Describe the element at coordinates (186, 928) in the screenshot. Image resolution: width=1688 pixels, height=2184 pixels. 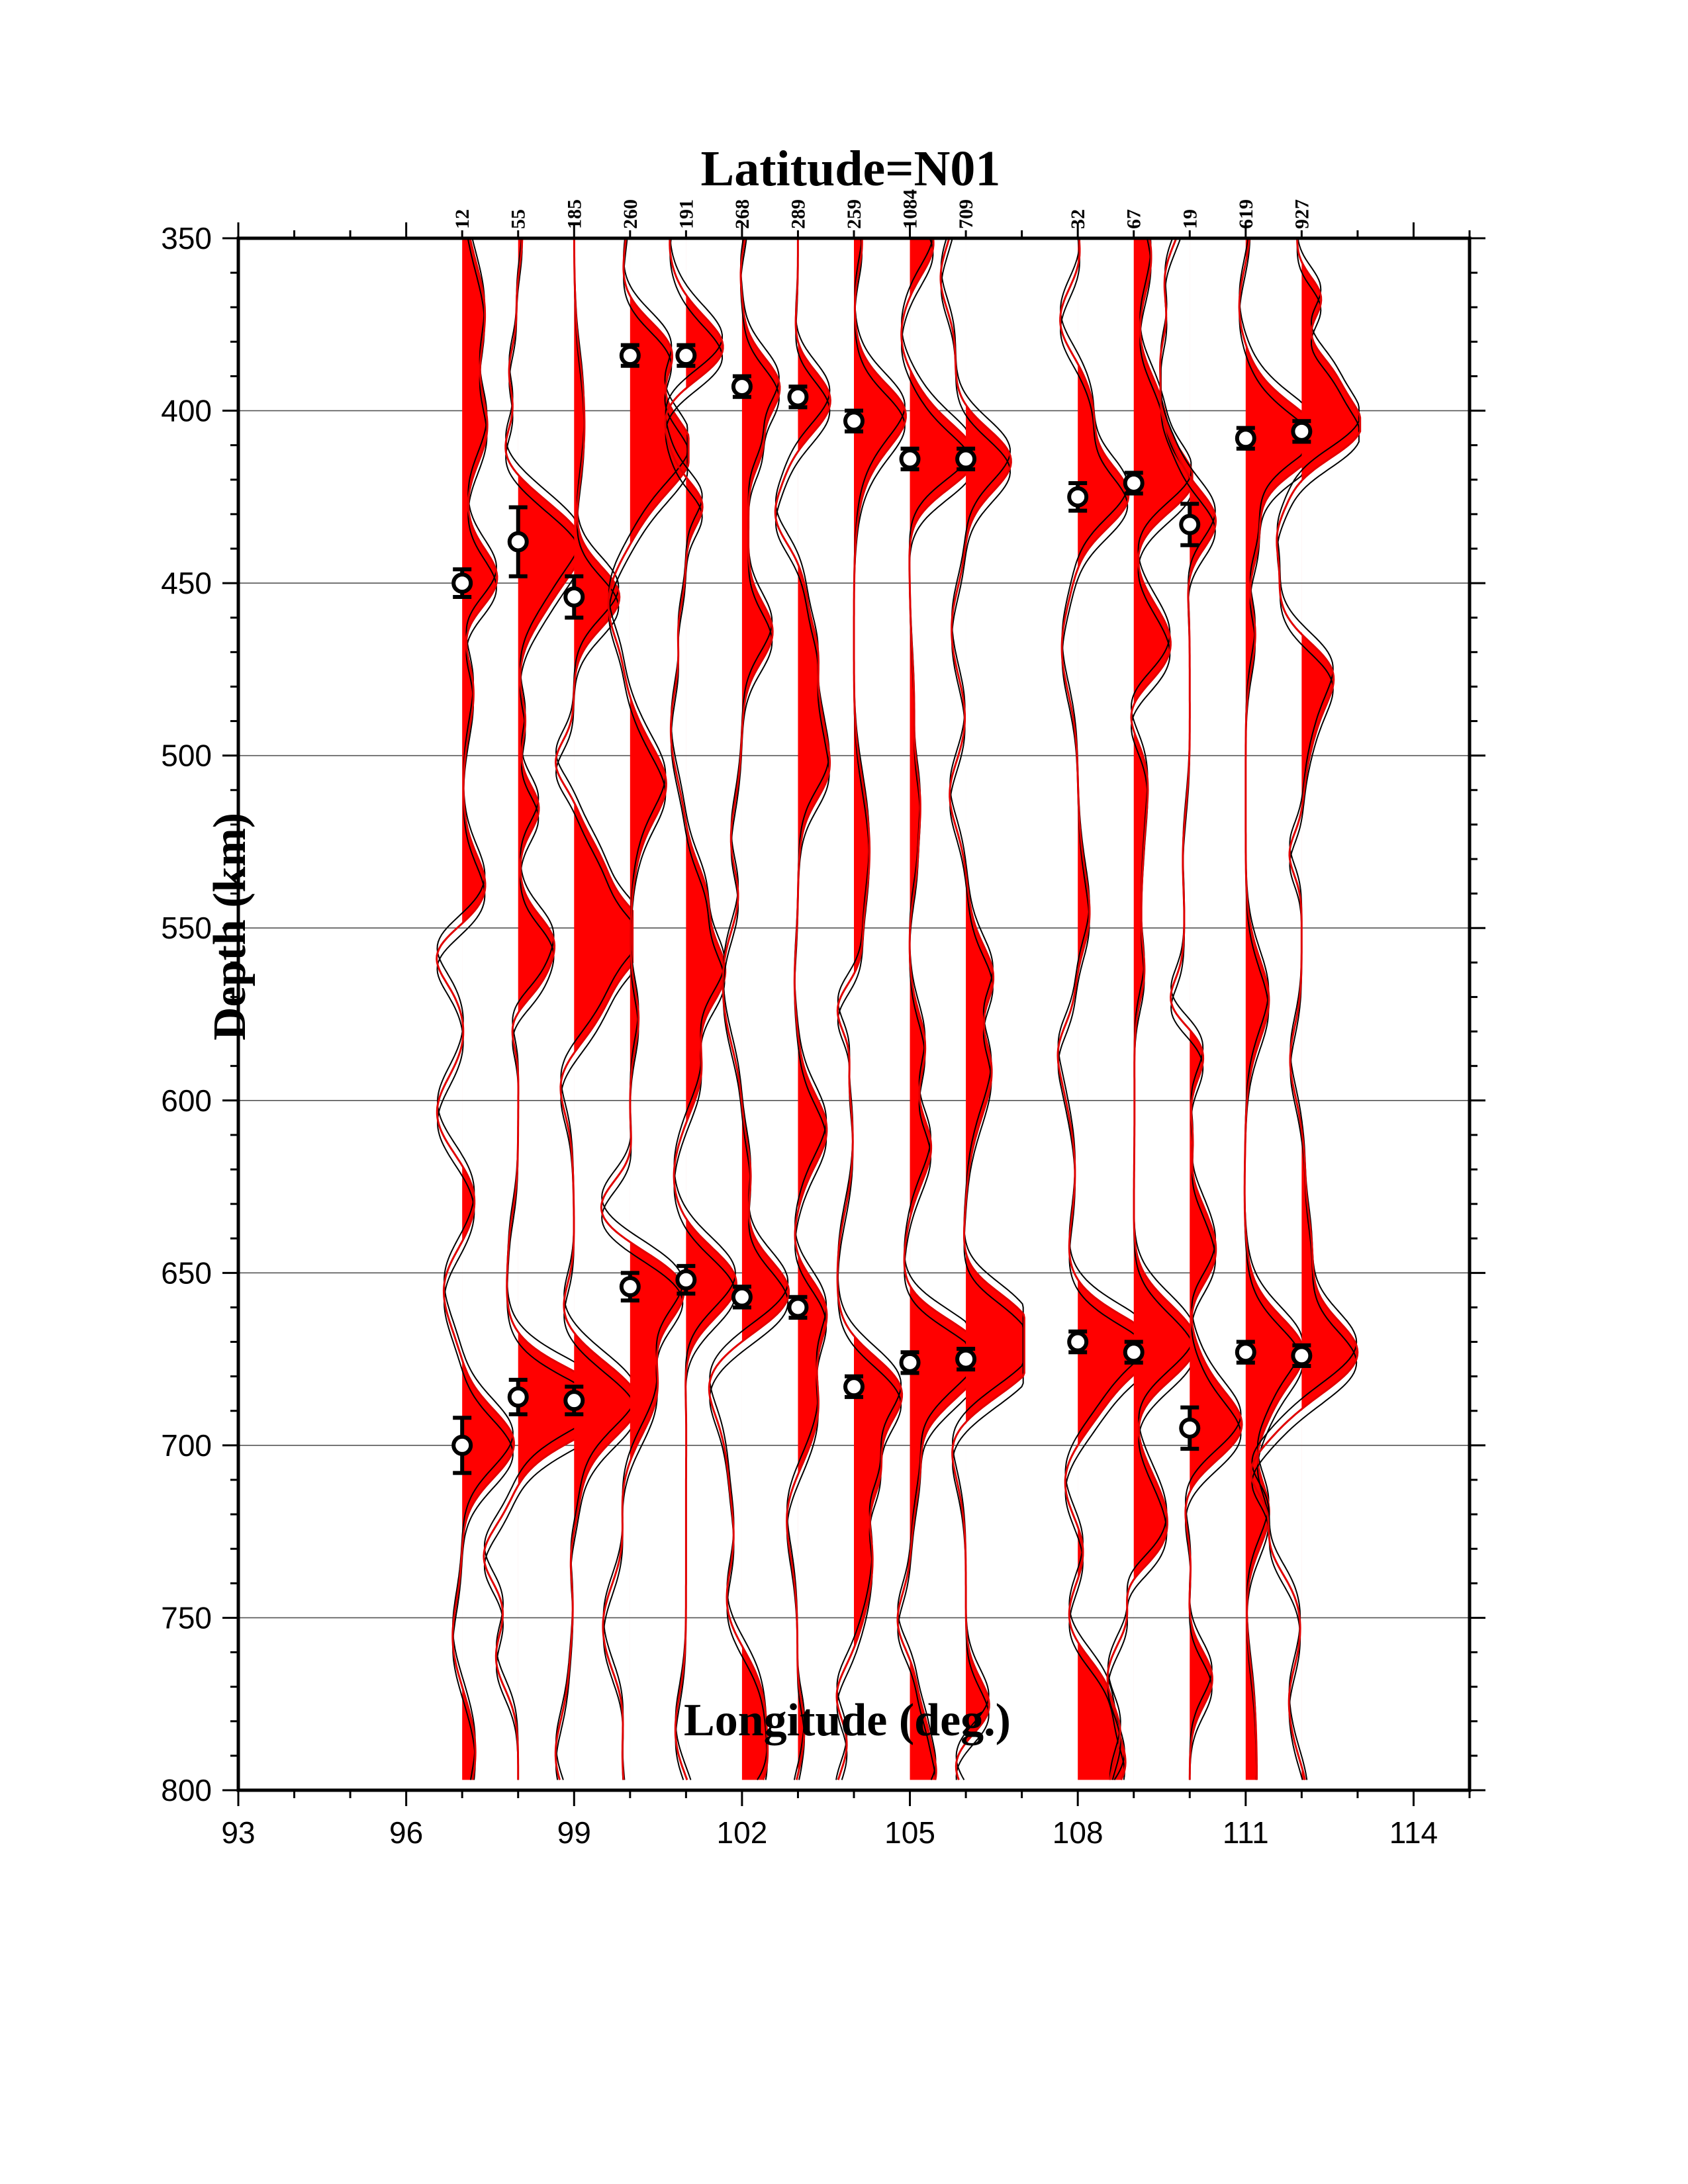
I see `y-tick-label-550: 550` at that location.